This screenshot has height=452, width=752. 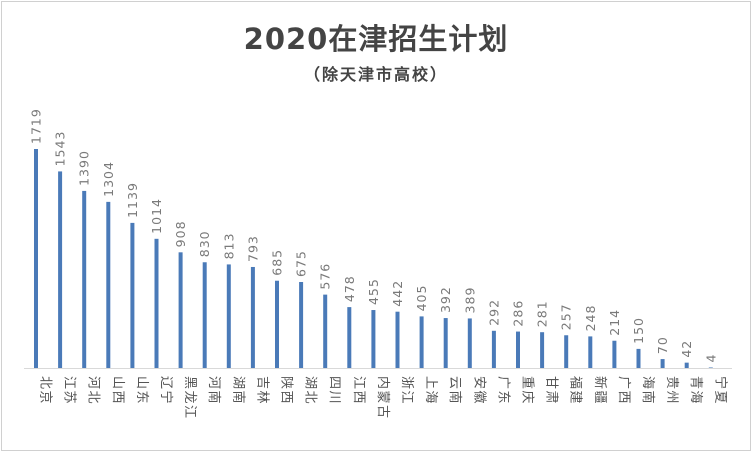 I want to click on category-label: 浙江, so click(x=406, y=390).